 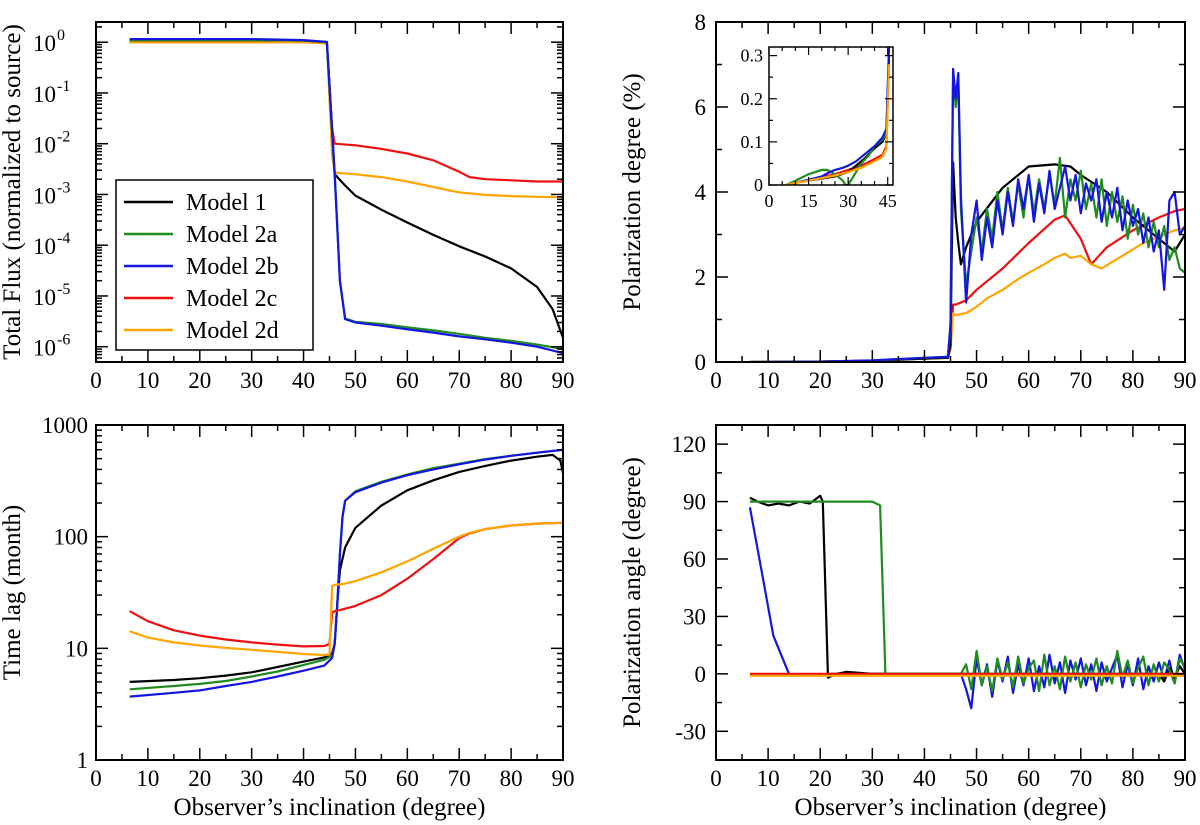 What do you see at coordinates (1080, 380) in the screenshot?
I see `poldeg-xtick-label: 70` at bounding box center [1080, 380].